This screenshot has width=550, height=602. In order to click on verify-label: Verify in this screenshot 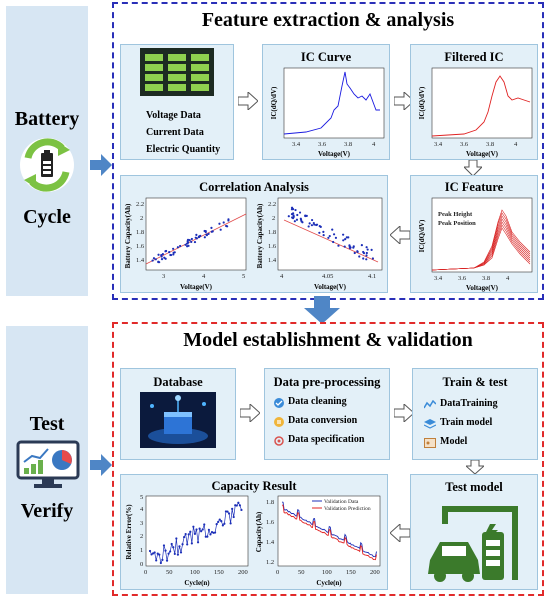, I will do `click(47, 511)`.